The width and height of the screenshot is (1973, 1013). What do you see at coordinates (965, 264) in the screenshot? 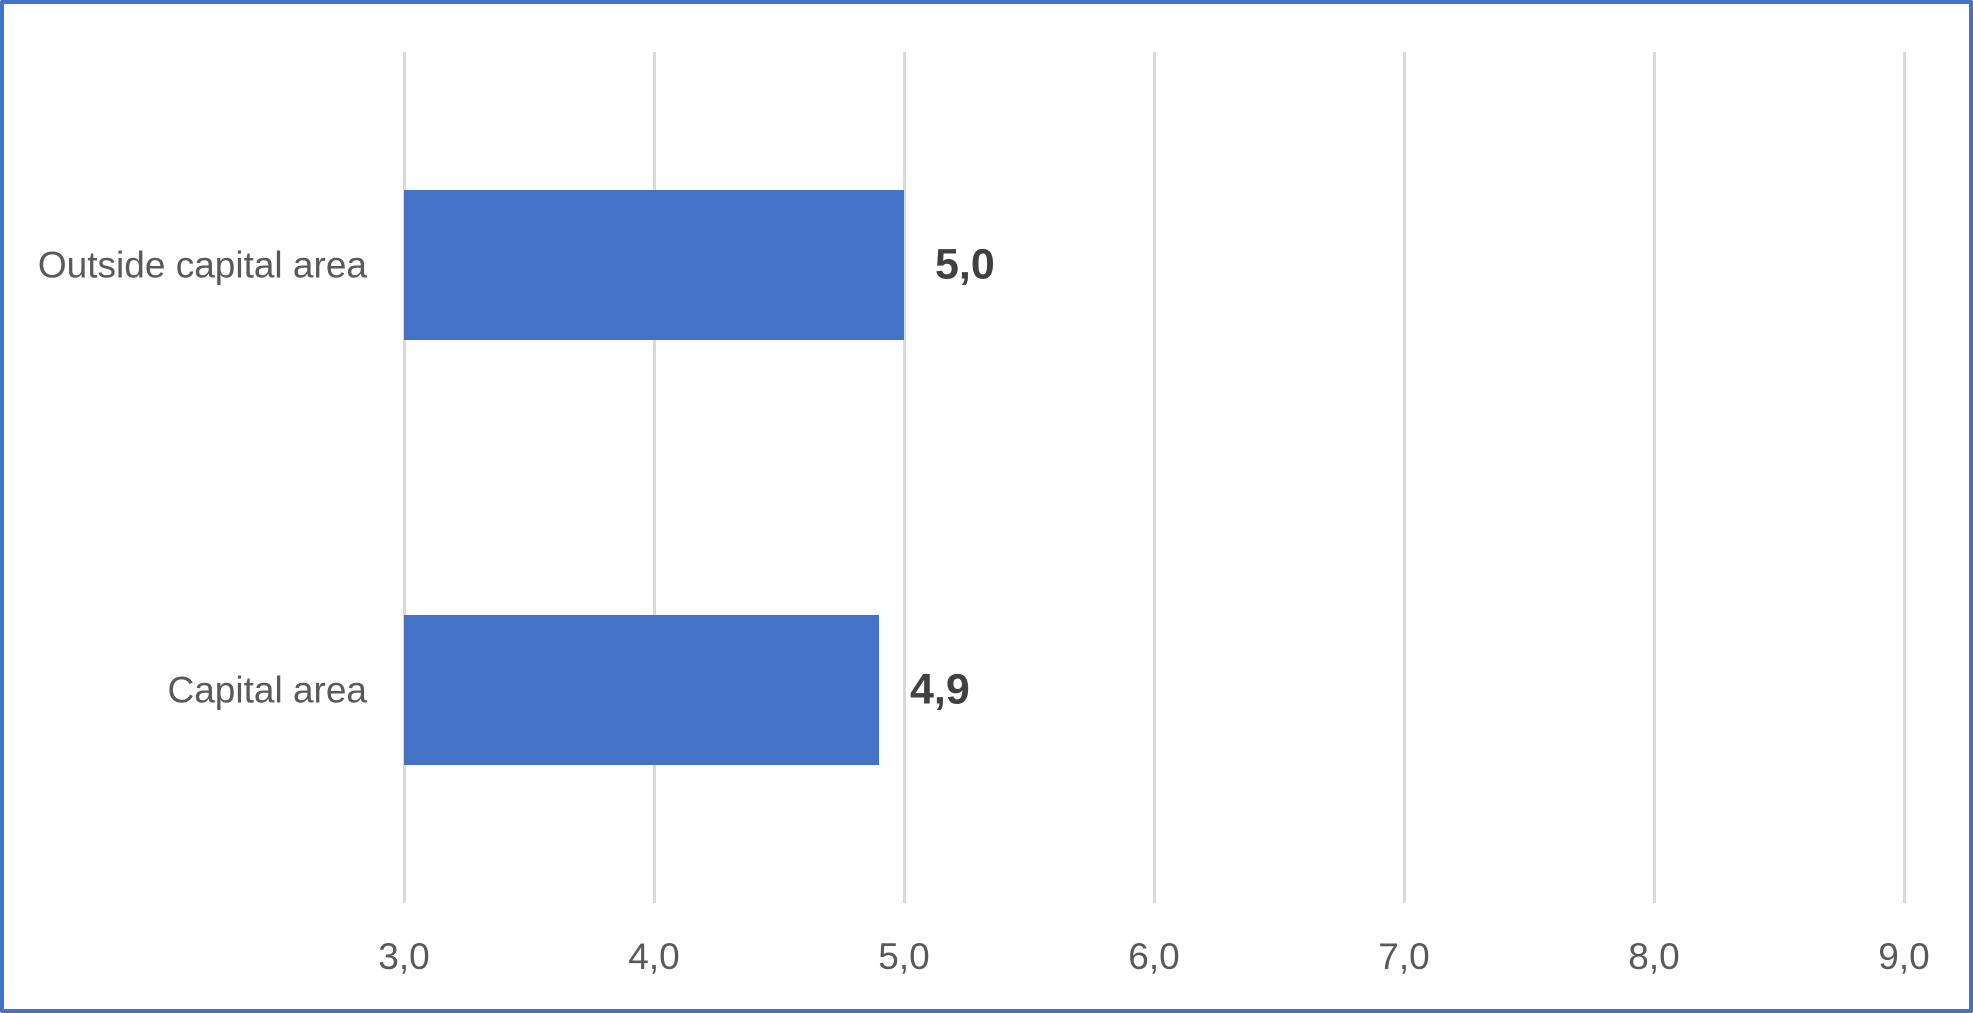
I see `data-label: 5,0` at bounding box center [965, 264].